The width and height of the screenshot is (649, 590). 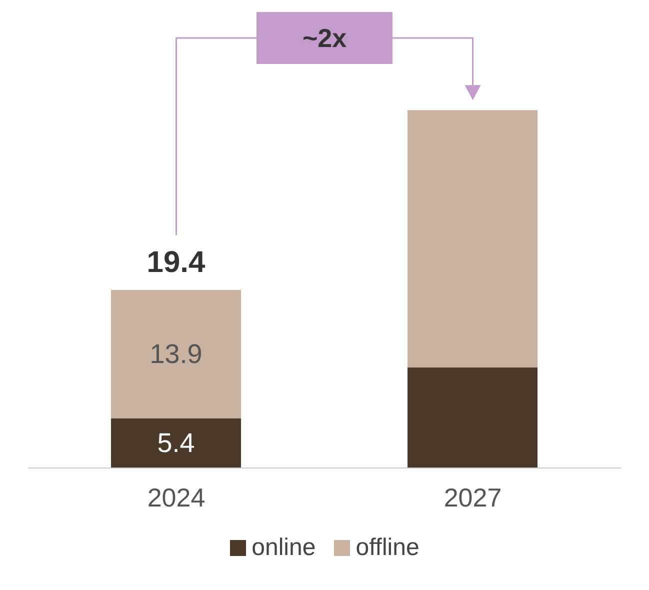 What do you see at coordinates (176, 262) in the screenshot?
I see `total-label: 19.4` at bounding box center [176, 262].